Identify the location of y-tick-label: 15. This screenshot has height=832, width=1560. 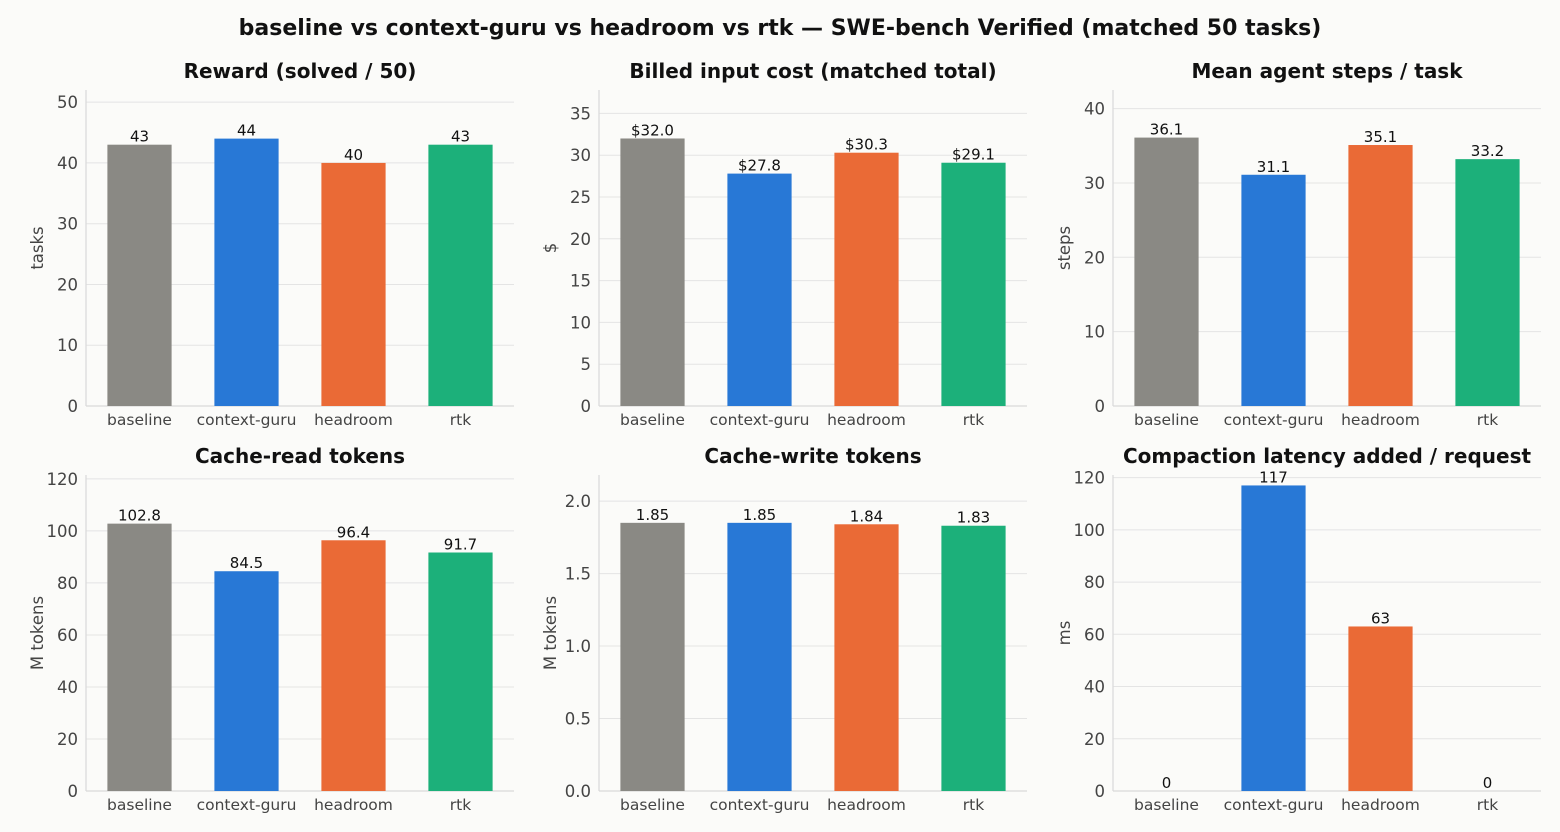
(580, 281).